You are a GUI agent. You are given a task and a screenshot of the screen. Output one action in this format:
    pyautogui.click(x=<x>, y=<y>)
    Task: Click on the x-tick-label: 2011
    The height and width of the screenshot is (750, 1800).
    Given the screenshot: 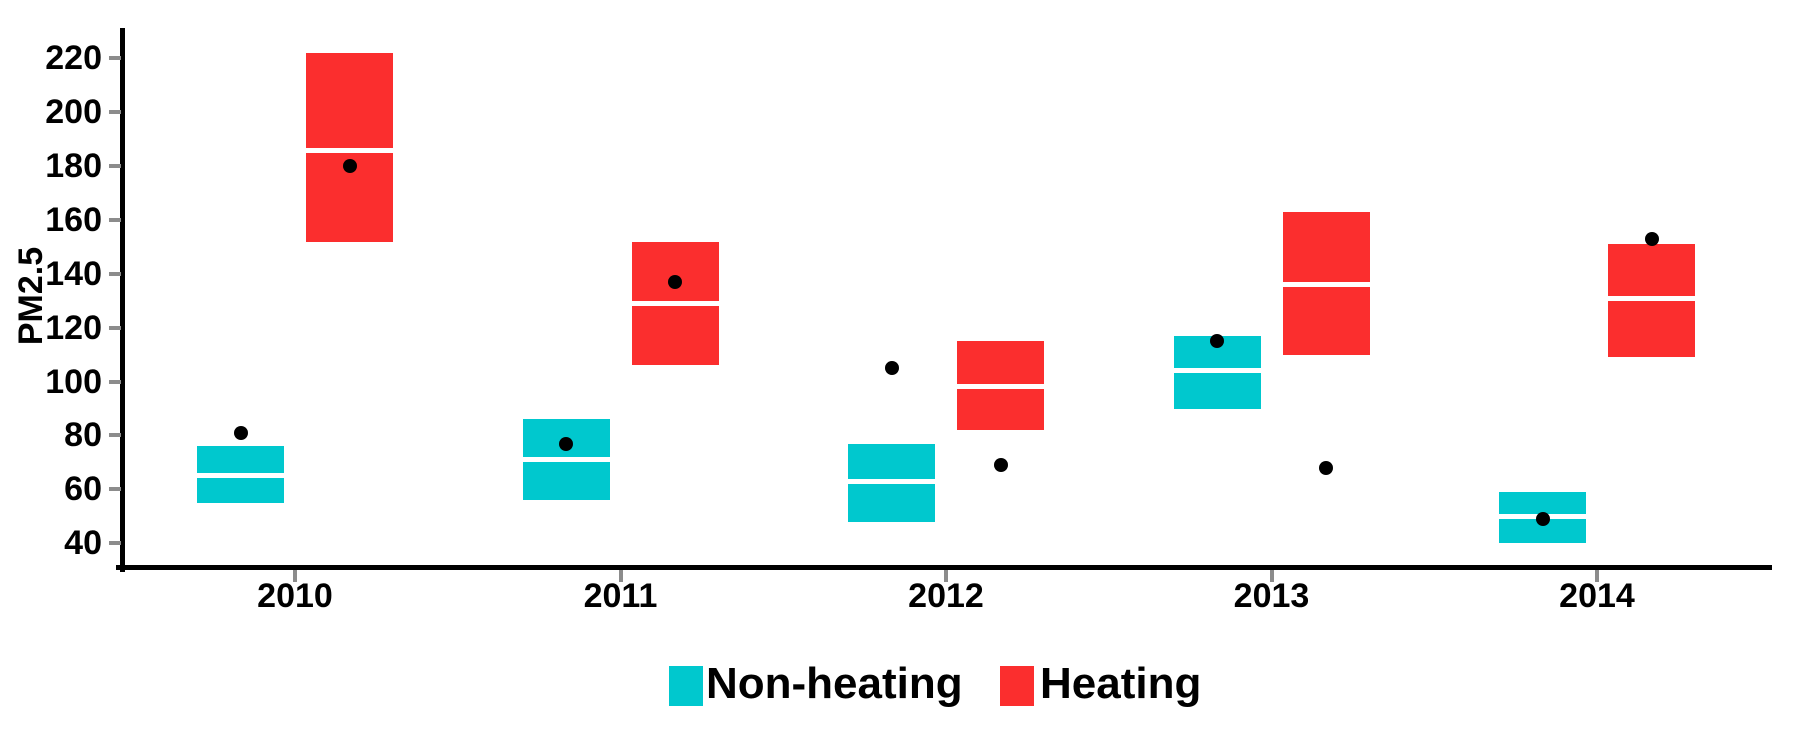 What is the action you would take?
    pyautogui.click(x=620, y=596)
    